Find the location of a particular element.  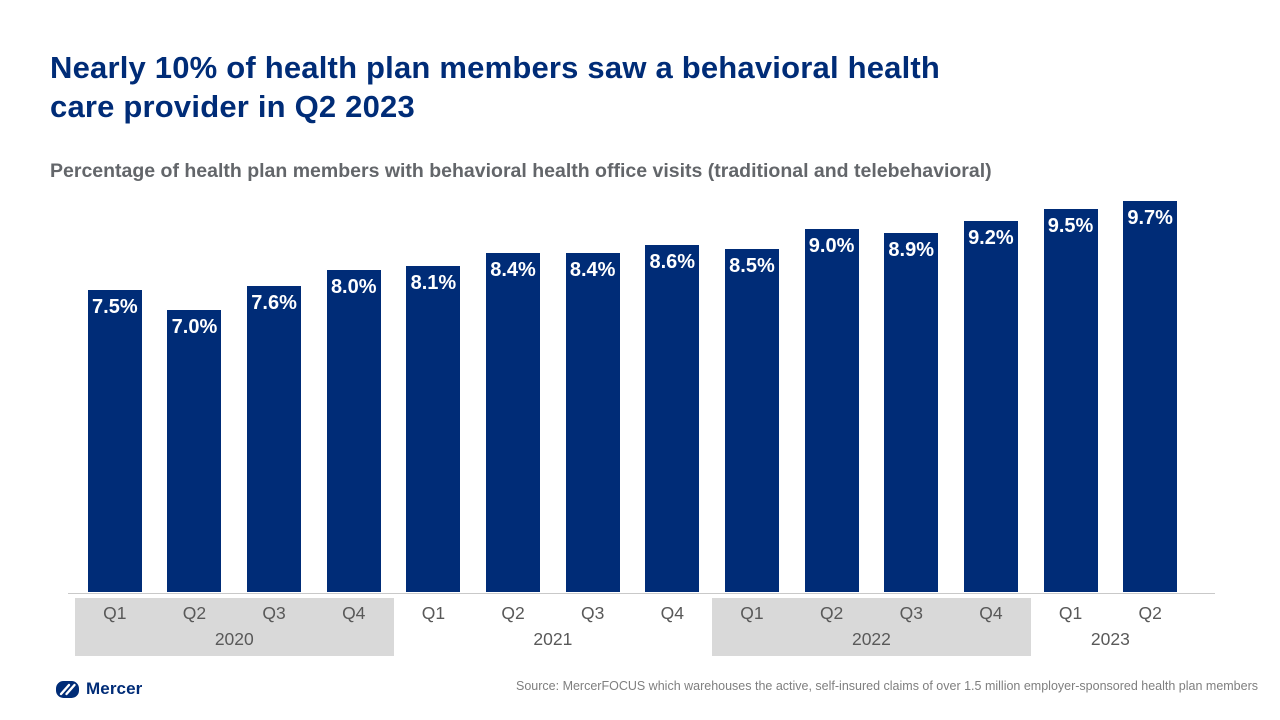

bar-value-label: 8.1% is located at coordinates (433, 283).